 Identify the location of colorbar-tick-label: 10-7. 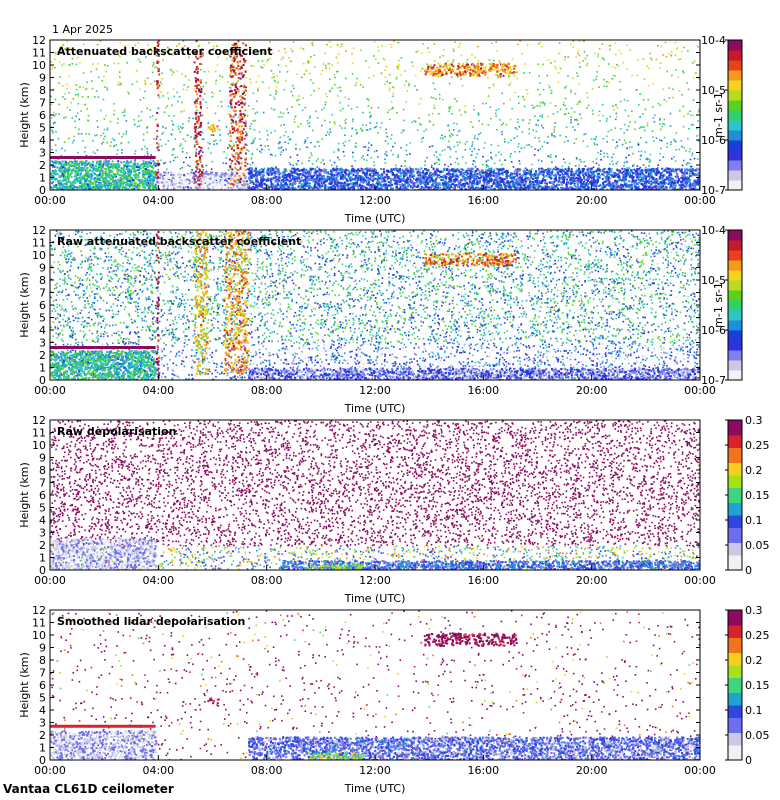
(713, 380).